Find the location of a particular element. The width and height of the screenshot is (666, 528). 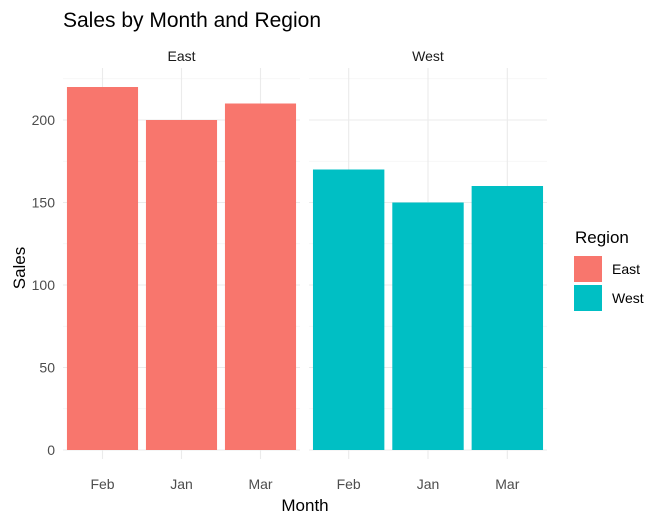

bar-west-mar is located at coordinates (507, 318).